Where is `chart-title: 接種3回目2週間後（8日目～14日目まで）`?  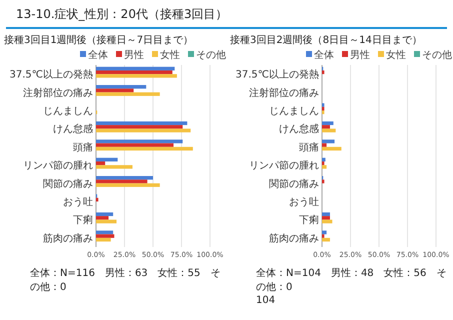 chart-title: 接種3回目2週間後（8日目～14日目まで） is located at coordinates (326, 41).